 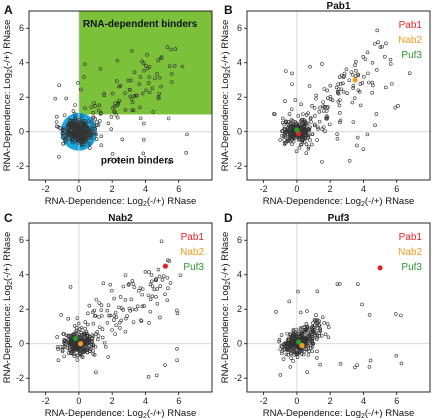 I want to click on highlight-nab2, so click(x=80, y=344).